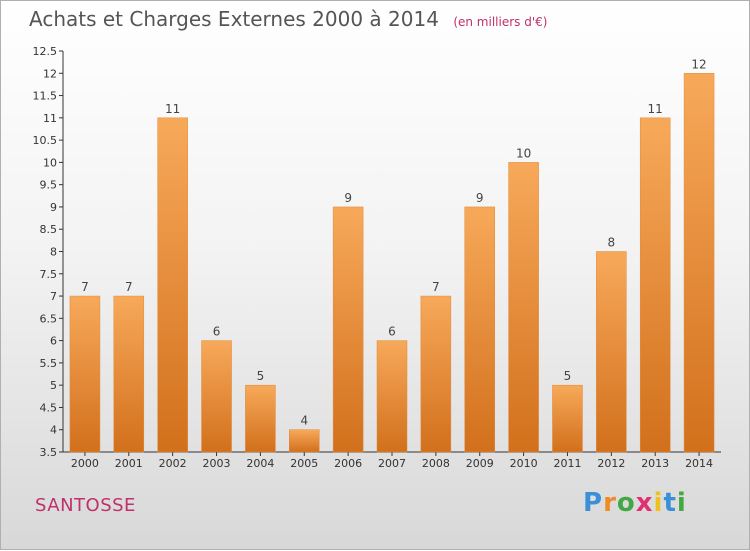 Image resolution: width=750 pixels, height=551 pixels. Describe the element at coordinates (53, 341) in the screenshot. I see `y-tick-label: 6` at that location.